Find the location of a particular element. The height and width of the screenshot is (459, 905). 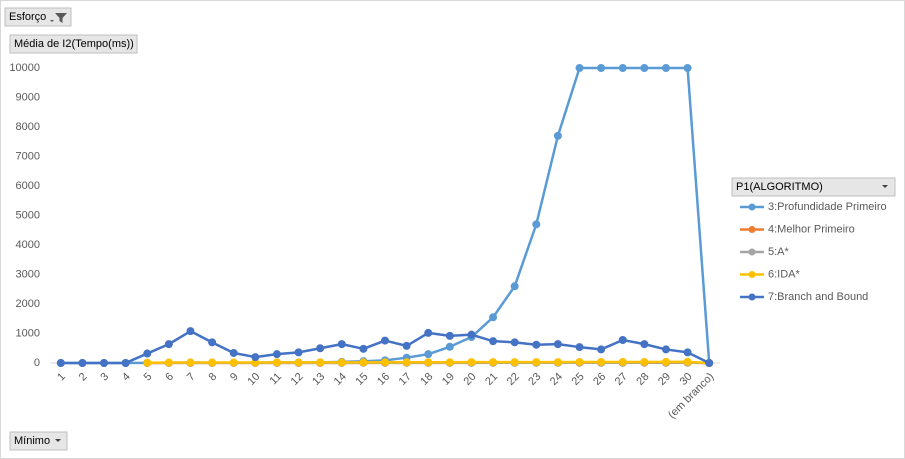

axis-field-button: Mínimo is located at coordinates (38, 441).